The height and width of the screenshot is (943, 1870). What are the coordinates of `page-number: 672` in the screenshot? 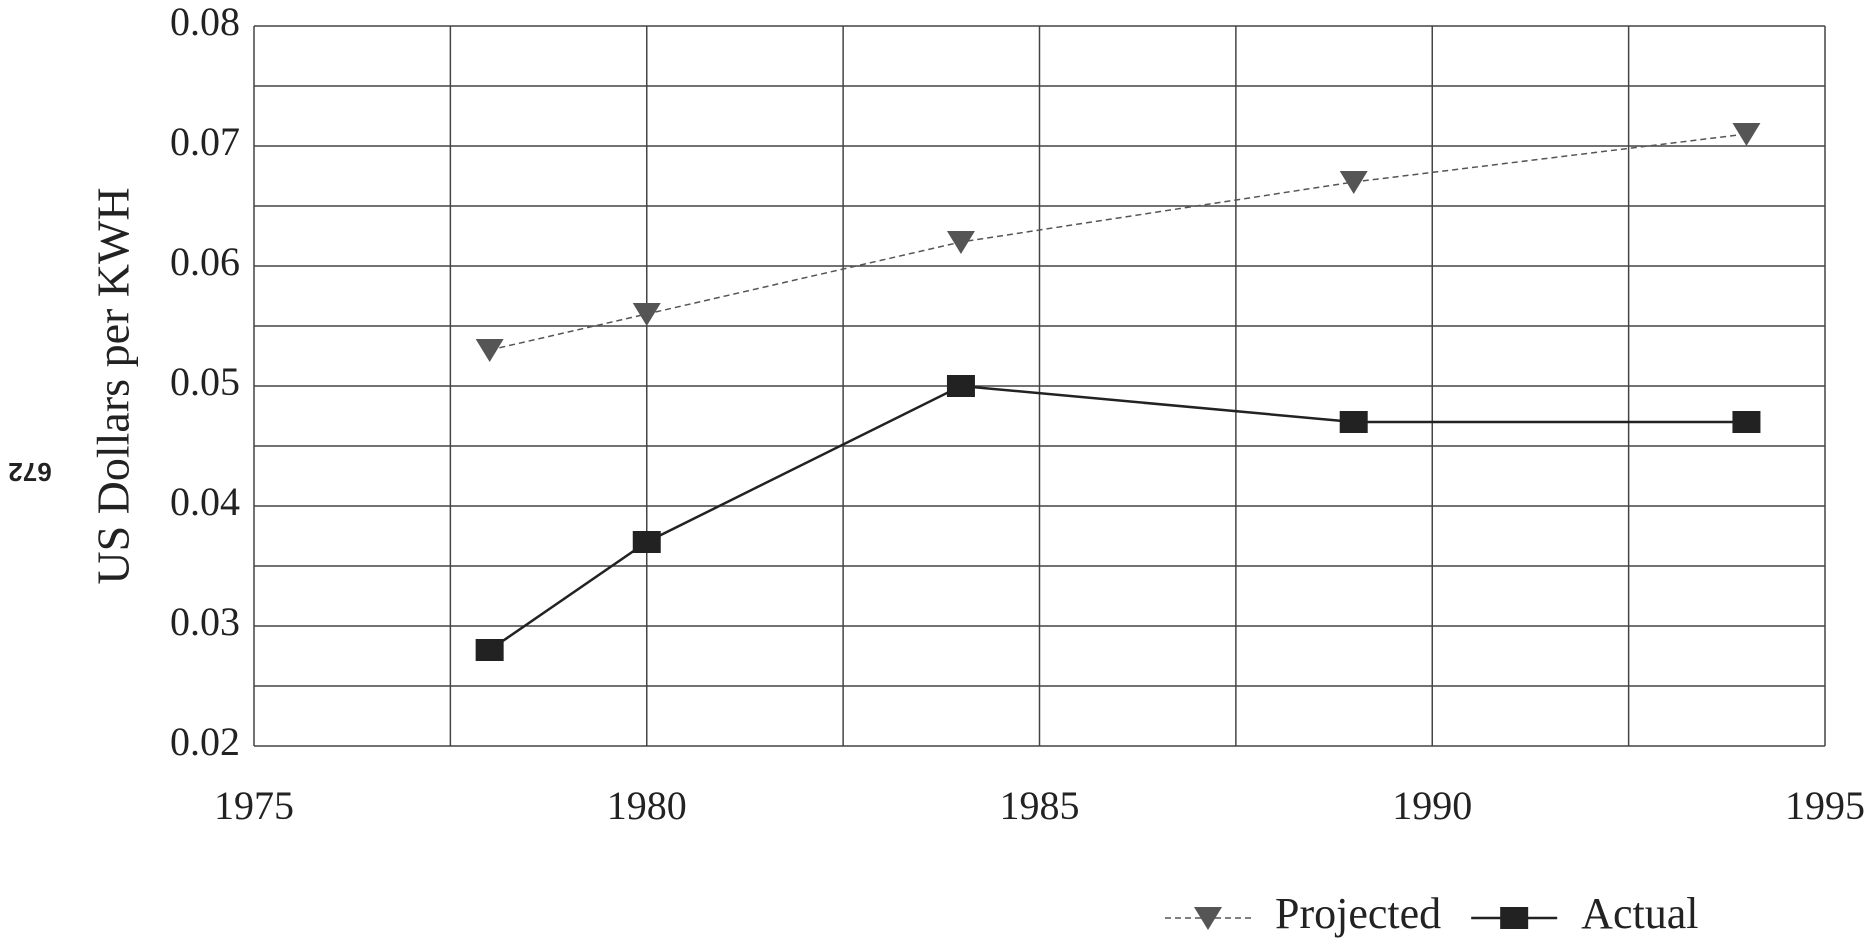 It's located at (29, 472).